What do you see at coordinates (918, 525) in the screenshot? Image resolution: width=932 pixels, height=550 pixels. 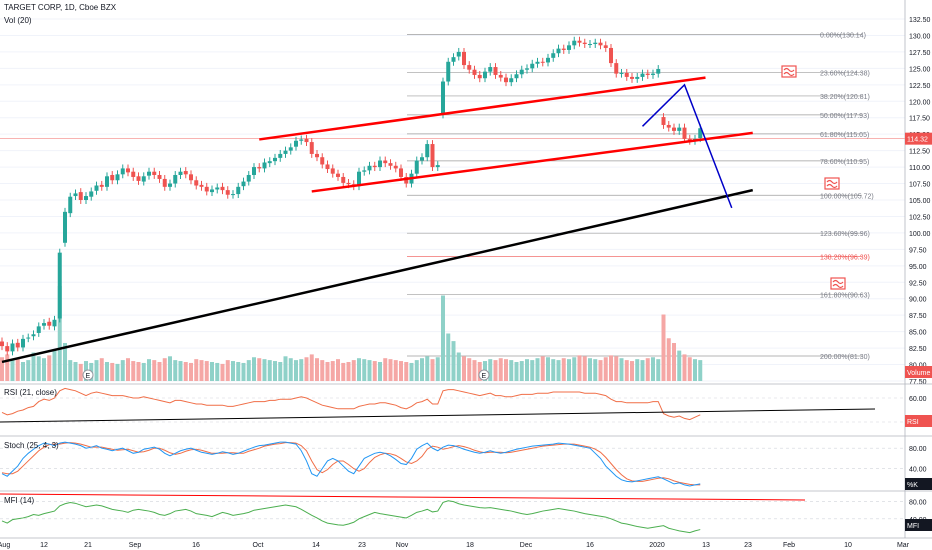 I see `axis-badge` at bounding box center [918, 525].